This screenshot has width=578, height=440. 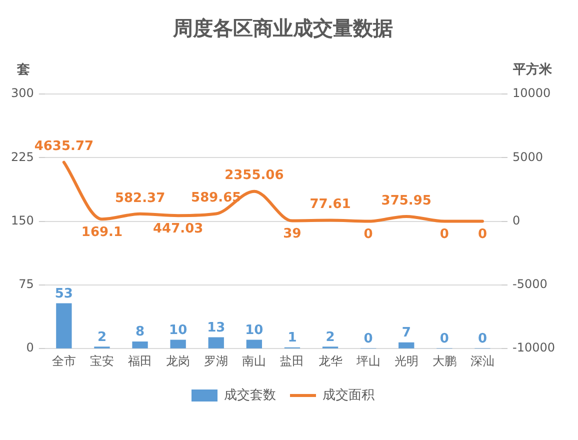 What do you see at coordinates (254, 361) in the screenshot?
I see `x-tick-label: 南山` at bounding box center [254, 361].